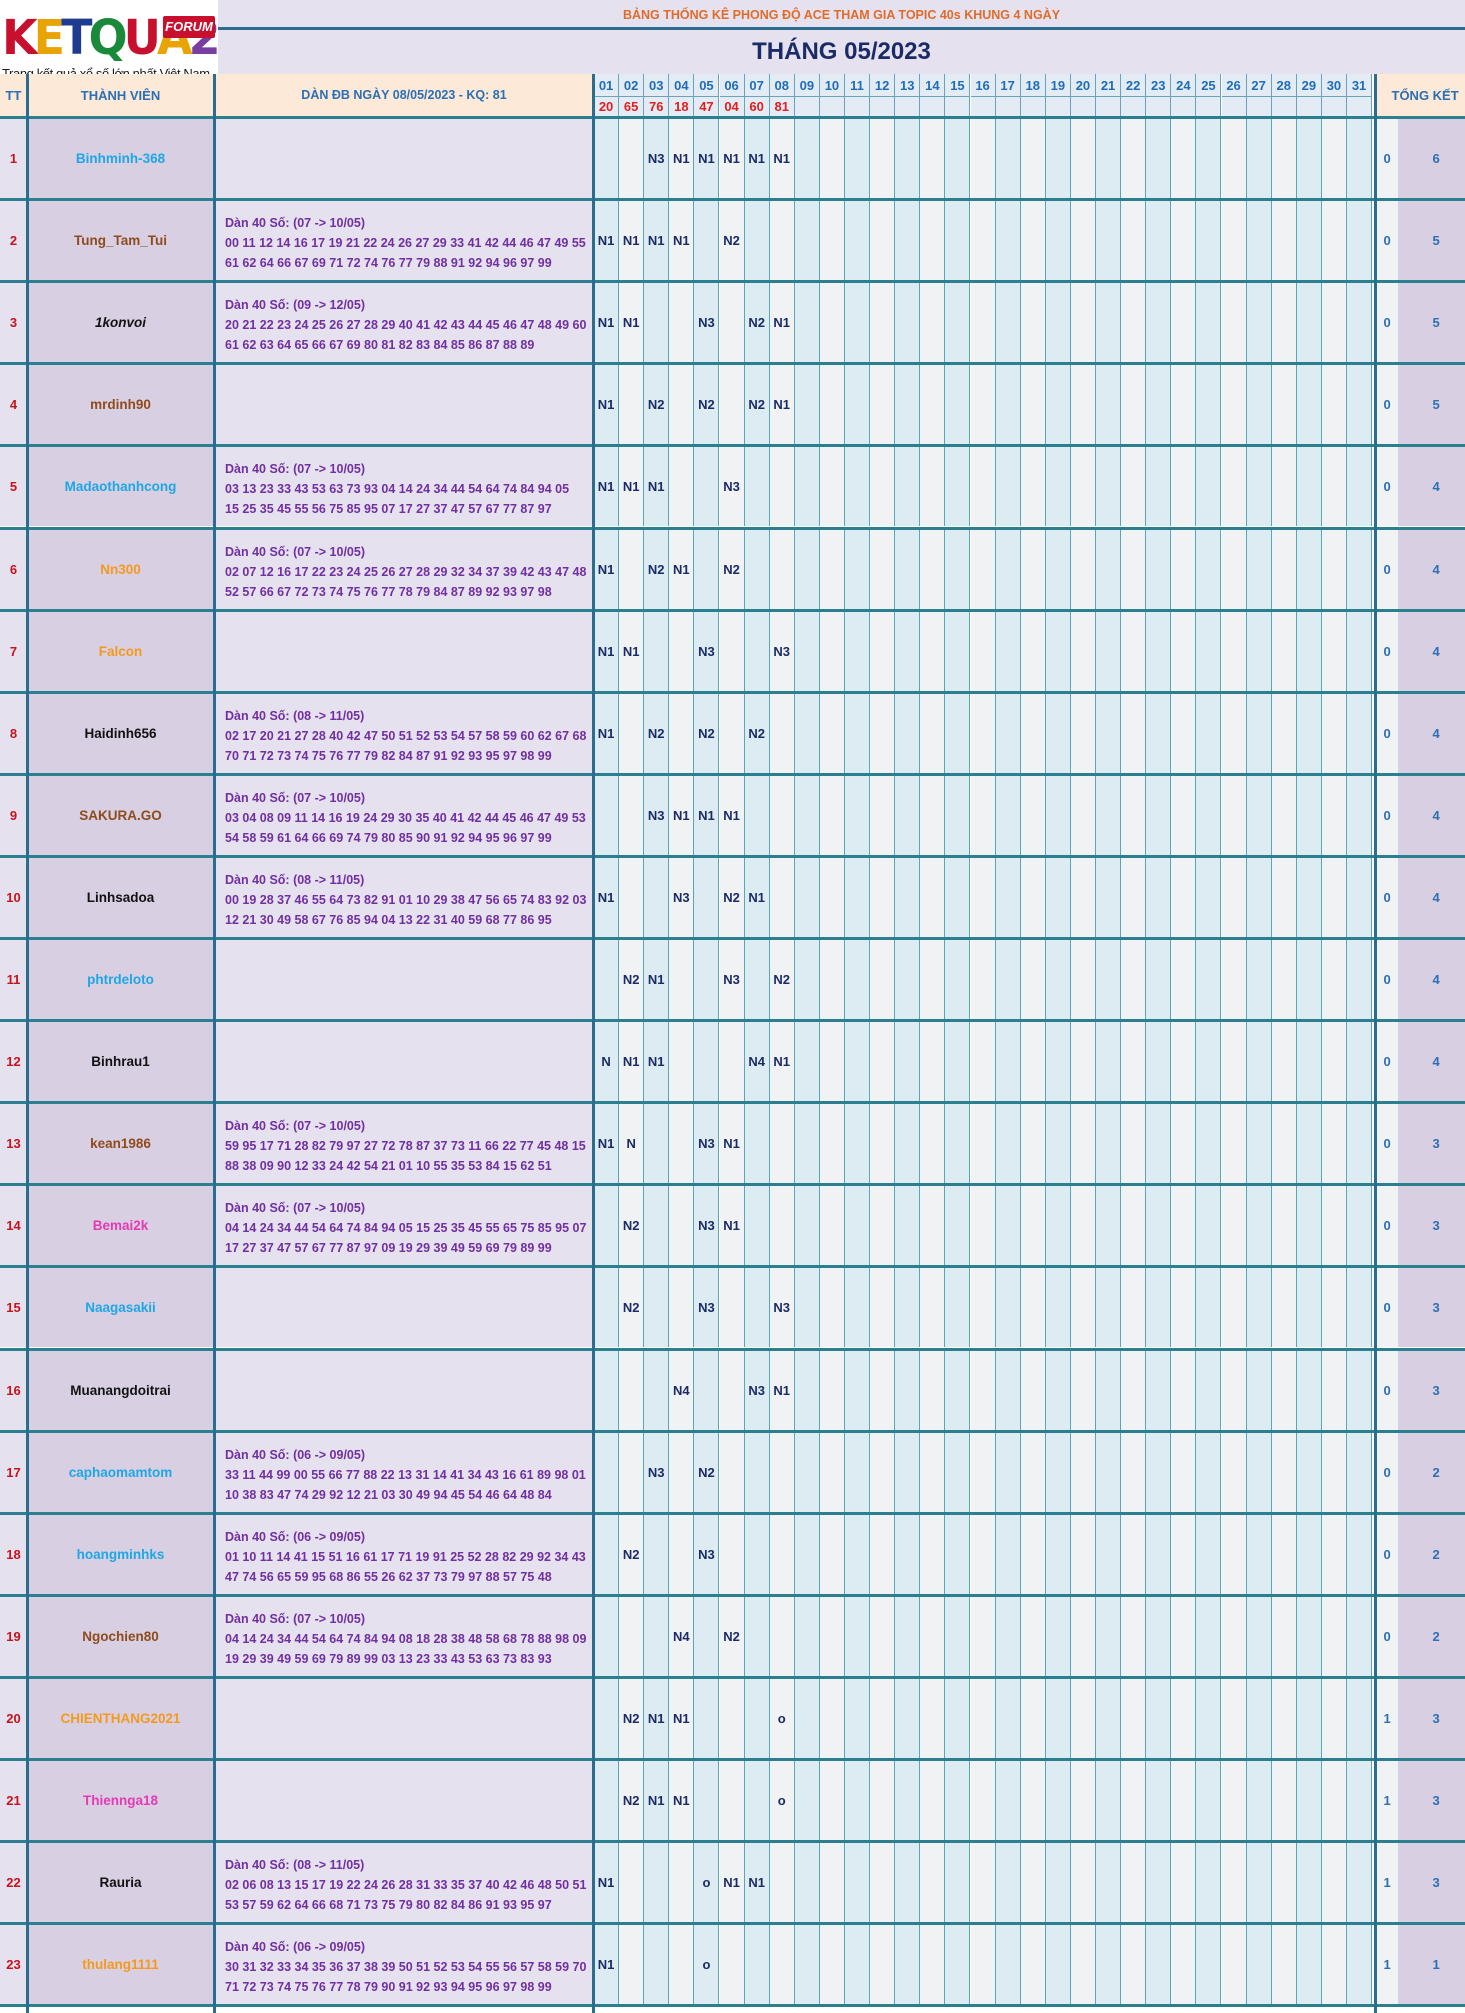  Describe the element at coordinates (983, 85) in the screenshot. I see `day-header: 16` at that location.